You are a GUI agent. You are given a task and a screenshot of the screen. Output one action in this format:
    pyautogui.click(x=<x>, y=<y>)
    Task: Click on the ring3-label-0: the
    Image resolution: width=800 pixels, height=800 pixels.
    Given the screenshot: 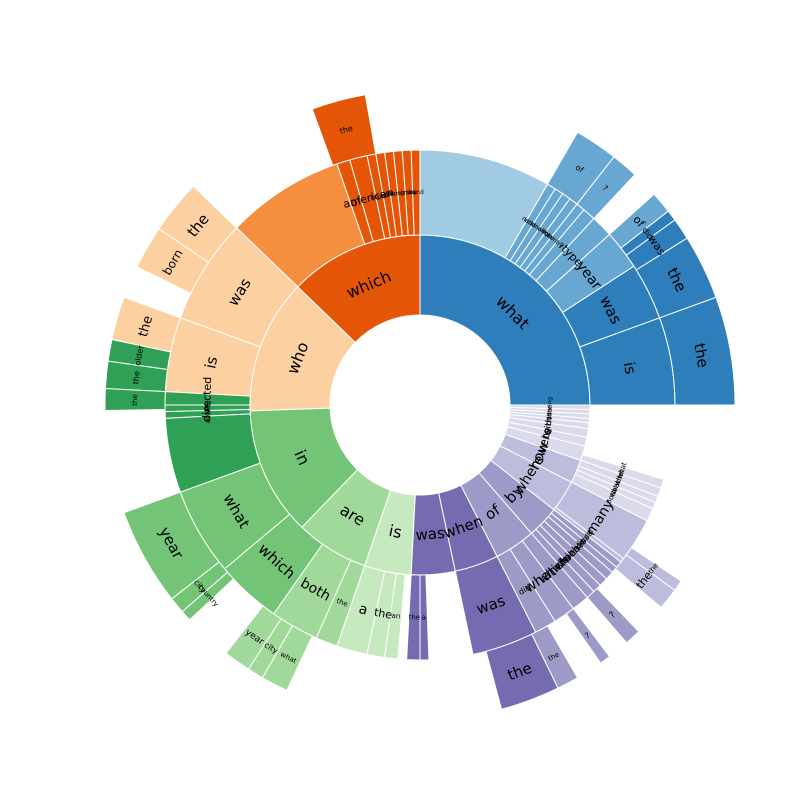 What is the action you would take?
    pyautogui.click(x=701, y=355)
    